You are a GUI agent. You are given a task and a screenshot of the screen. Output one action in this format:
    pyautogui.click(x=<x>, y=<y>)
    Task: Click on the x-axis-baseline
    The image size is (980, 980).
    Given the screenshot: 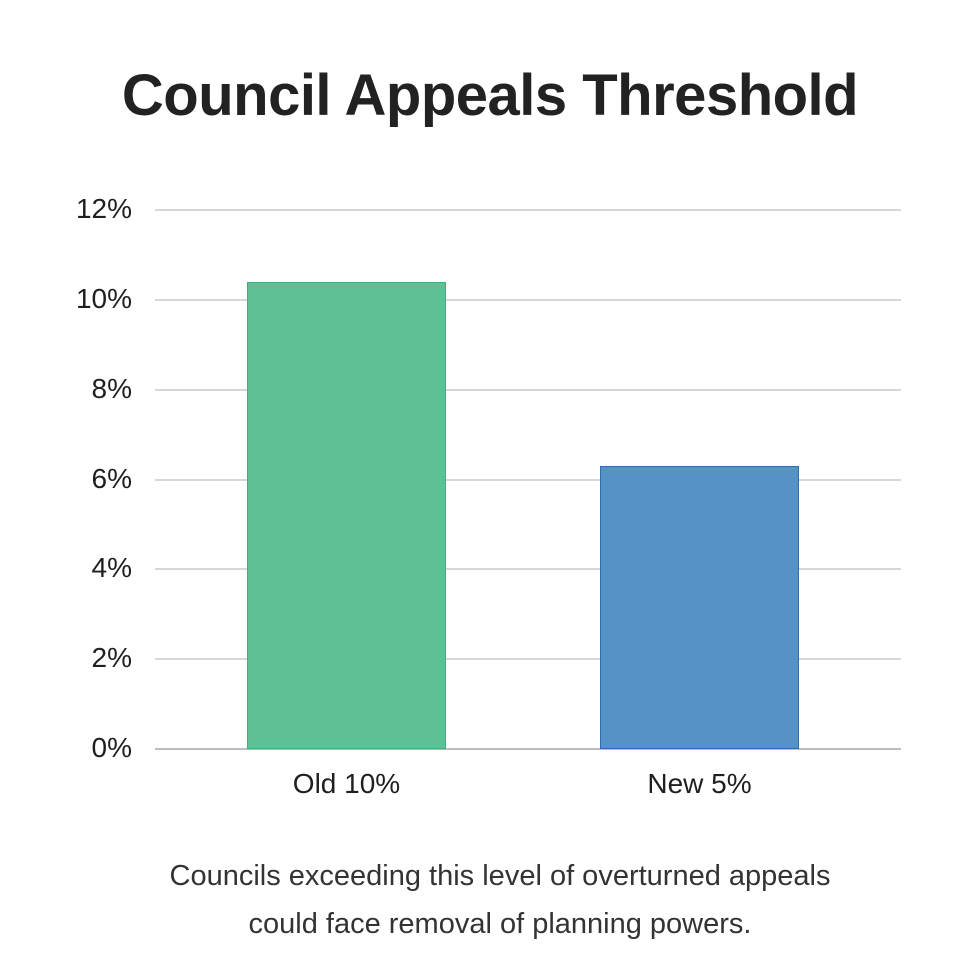 What is the action you would take?
    pyautogui.click(x=528, y=749)
    